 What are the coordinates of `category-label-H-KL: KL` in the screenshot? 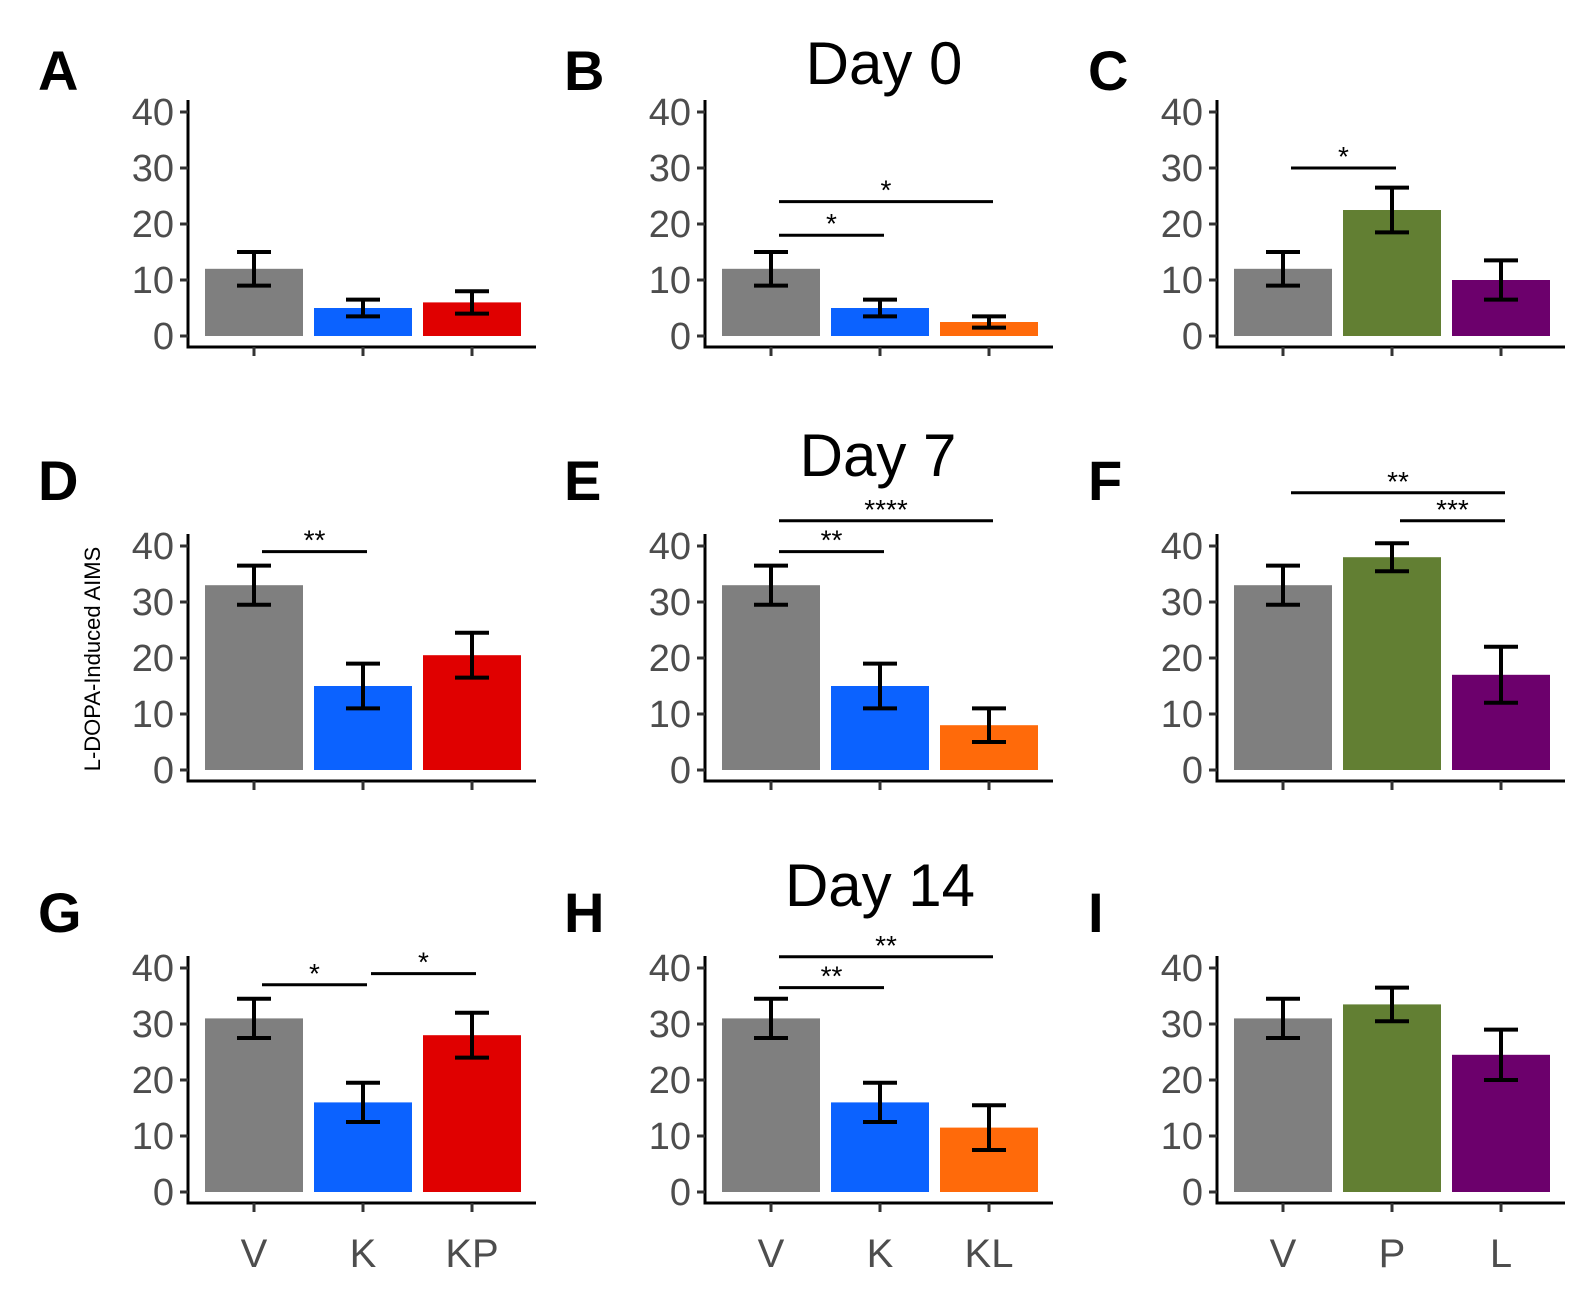 It's located at (989, 1254).